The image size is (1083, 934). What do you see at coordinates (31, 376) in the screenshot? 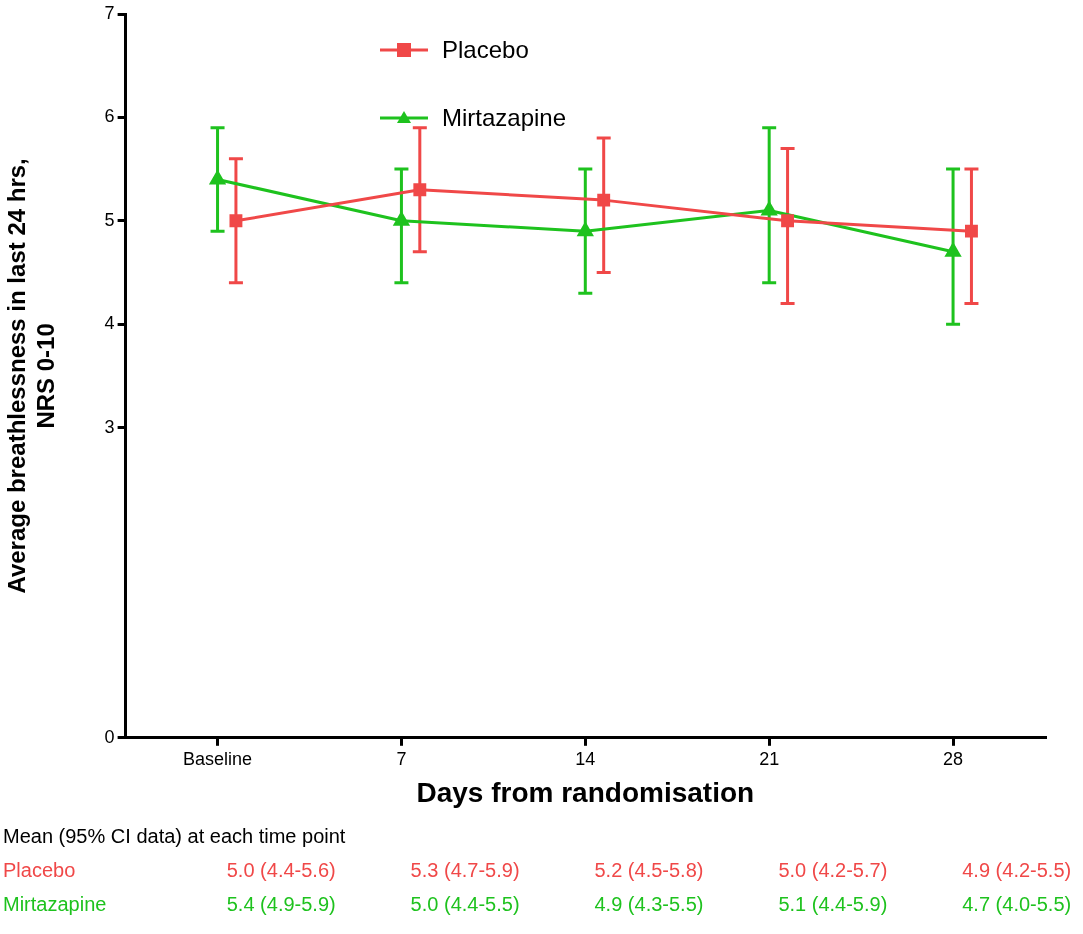
I see `y-axis-title: Average breathlessness in last 24 hrs, NRS 0-10` at bounding box center [31, 376].